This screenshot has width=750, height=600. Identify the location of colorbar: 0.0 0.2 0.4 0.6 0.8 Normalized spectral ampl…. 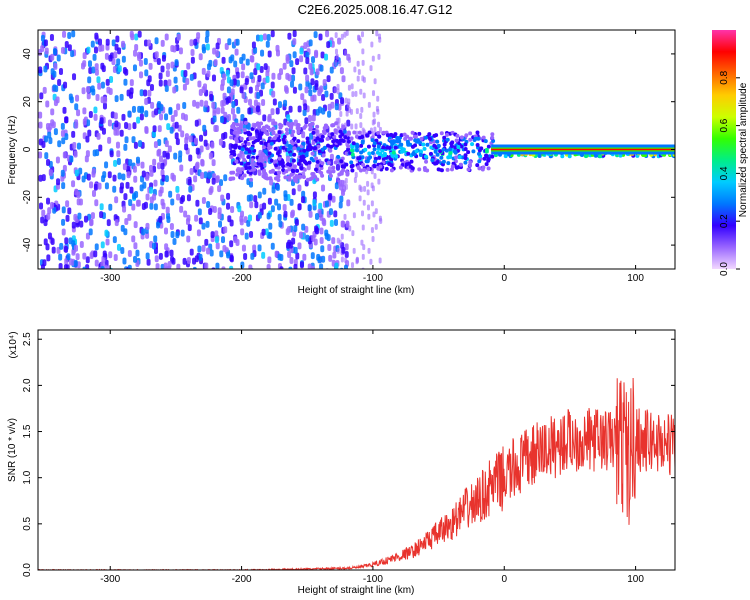
(730, 153).